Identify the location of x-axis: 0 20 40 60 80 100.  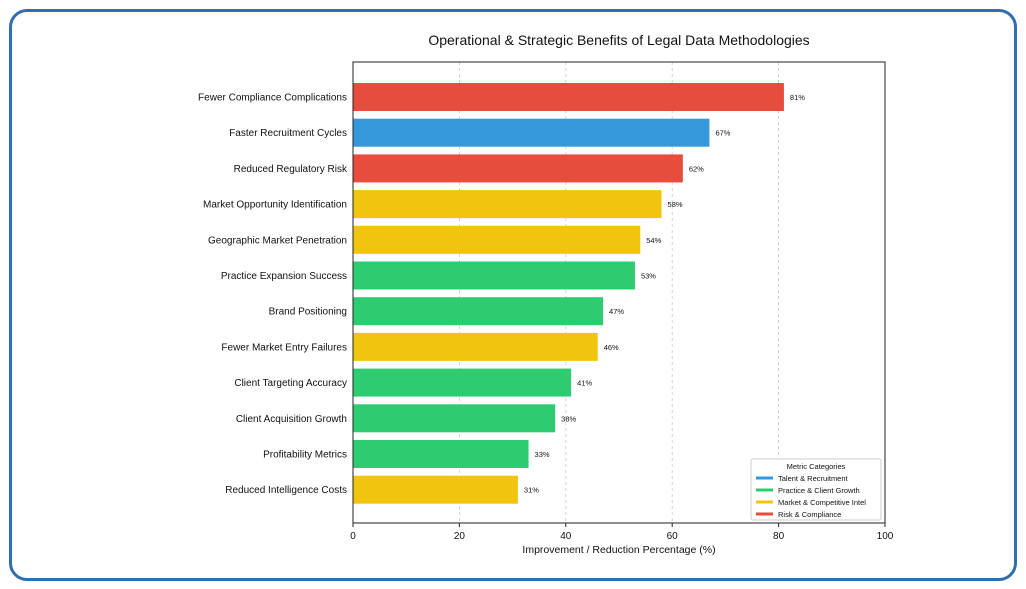
(622, 532).